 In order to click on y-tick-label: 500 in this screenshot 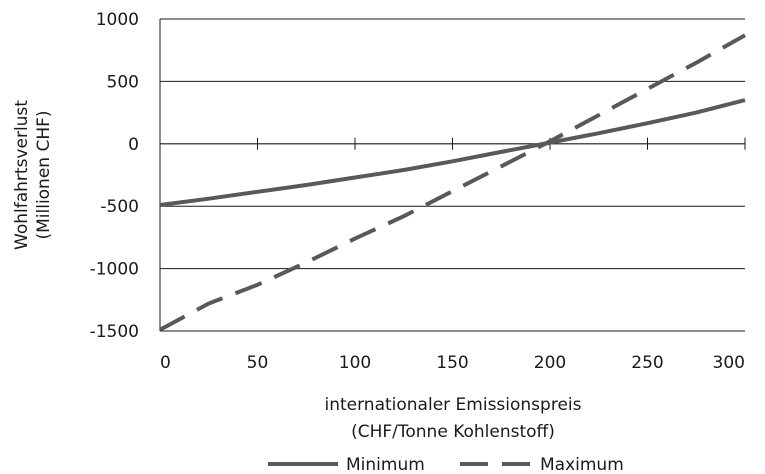, I will do `click(123, 82)`.